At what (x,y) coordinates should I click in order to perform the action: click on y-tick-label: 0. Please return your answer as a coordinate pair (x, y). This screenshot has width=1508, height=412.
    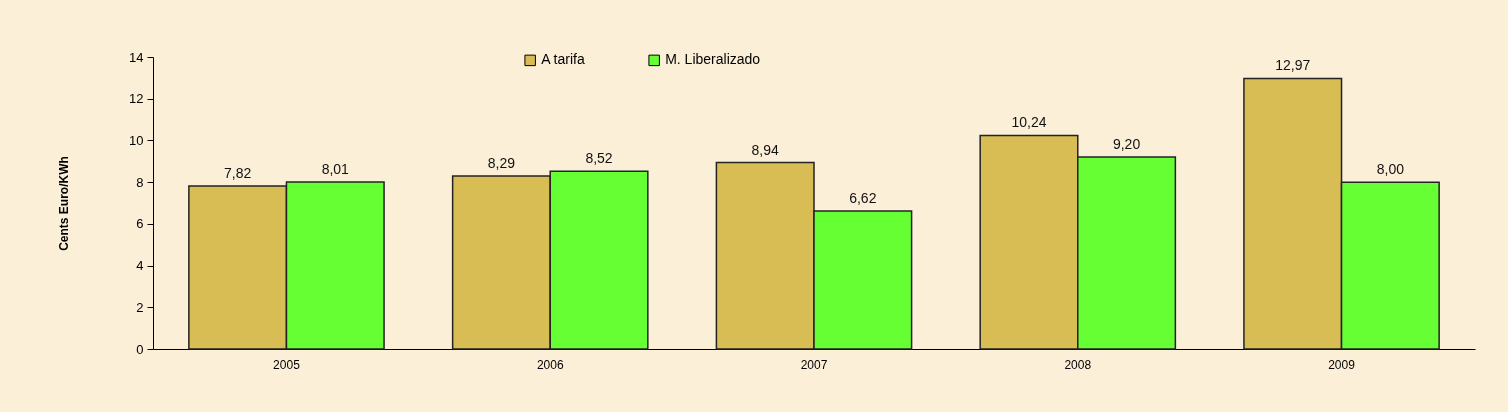
    Looking at the image, I should click on (140, 349).